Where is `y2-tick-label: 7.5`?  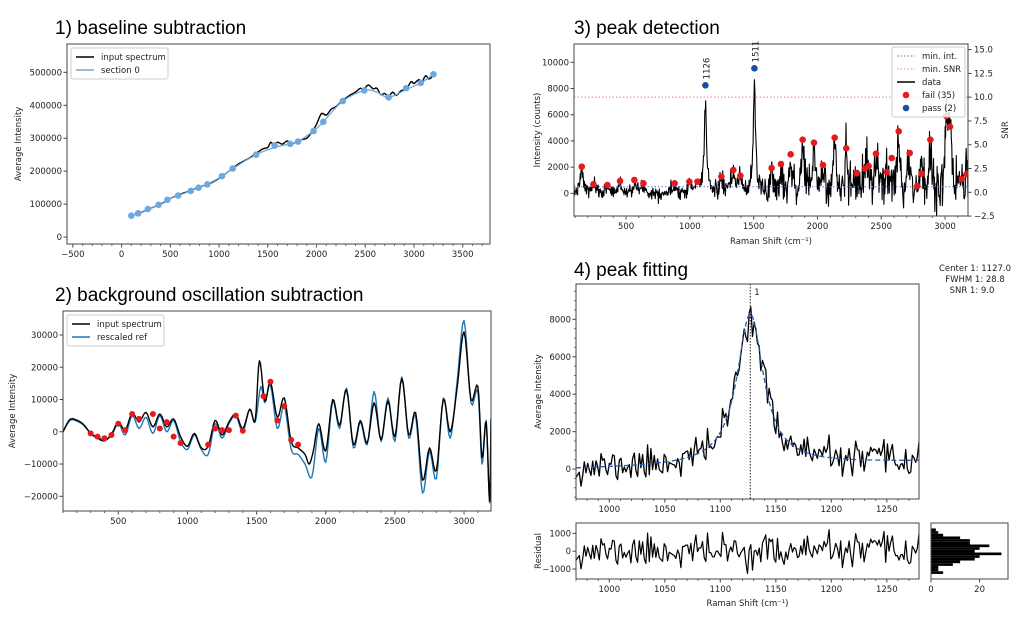
y2-tick-label: 7.5 is located at coordinates (981, 122).